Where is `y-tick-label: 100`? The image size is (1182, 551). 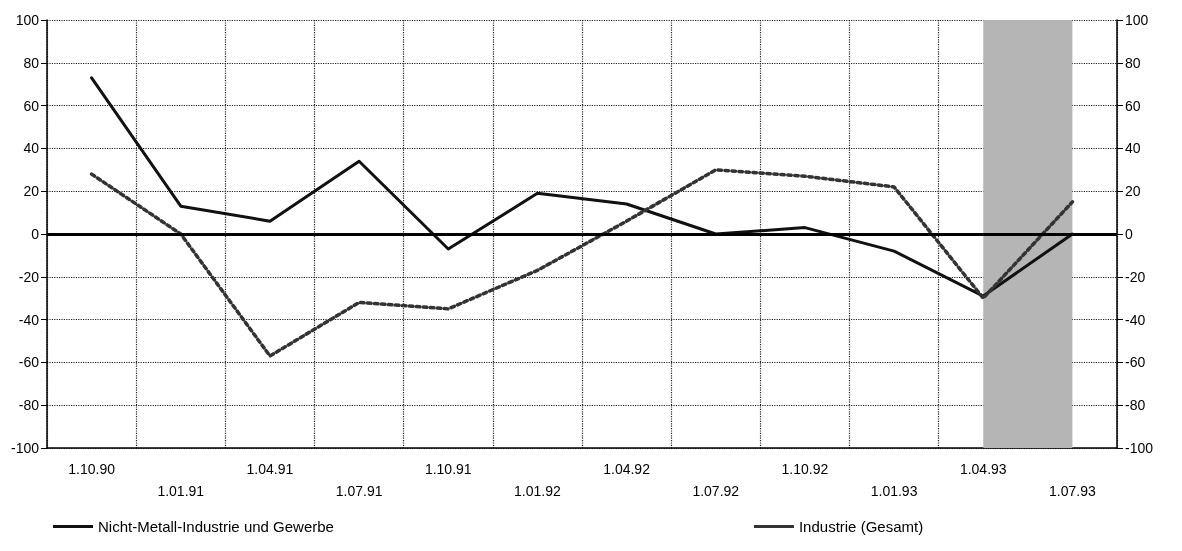
y-tick-label: 100 is located at coordinates (27, 20).